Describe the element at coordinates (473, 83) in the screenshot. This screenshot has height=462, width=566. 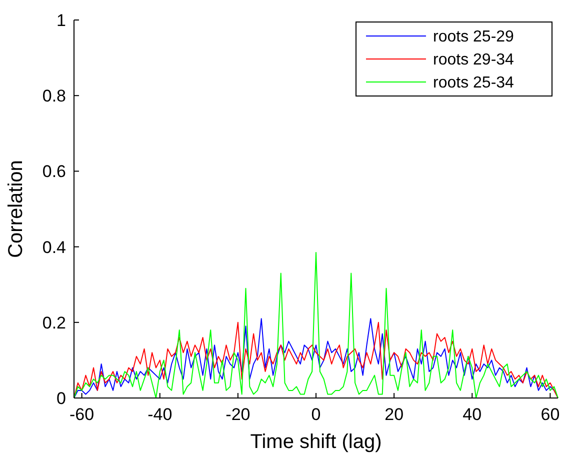
I see `legend-label: roots 25-34` at that location.